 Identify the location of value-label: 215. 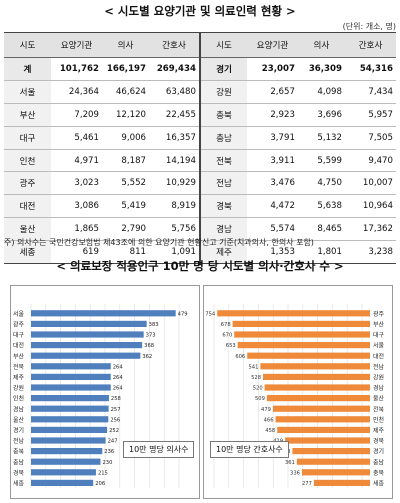
(103, 473).